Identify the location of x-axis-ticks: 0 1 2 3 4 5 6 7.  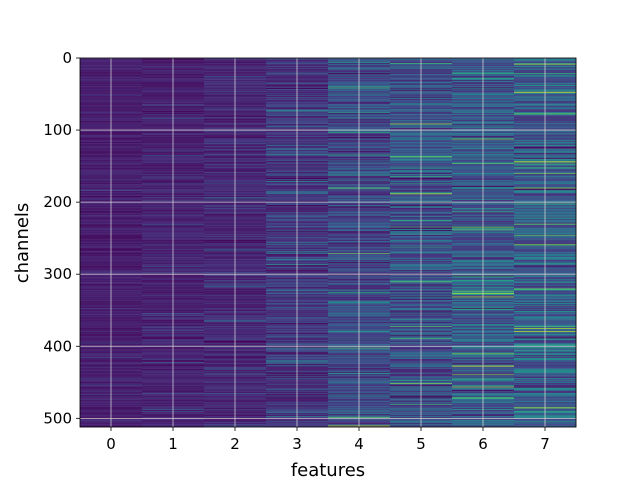
(328, 440).